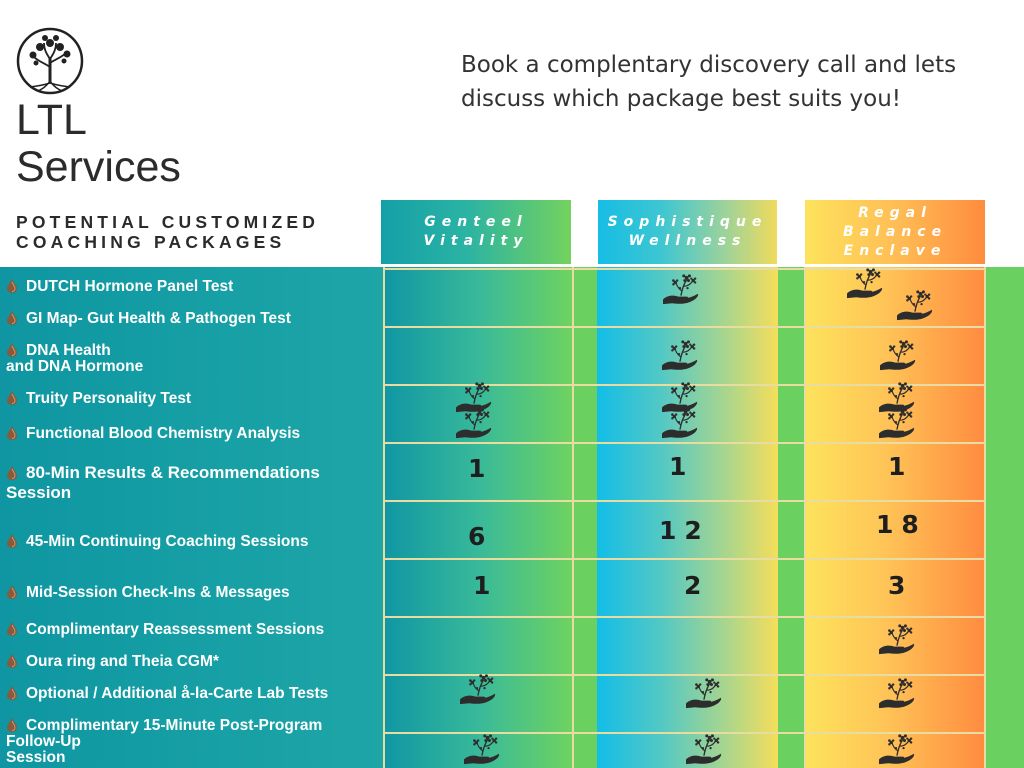  What do you see at coordinates (901, 585) in the screenshot?
I see `value-checkins-regal: 3` at bounding box center [901, 585].